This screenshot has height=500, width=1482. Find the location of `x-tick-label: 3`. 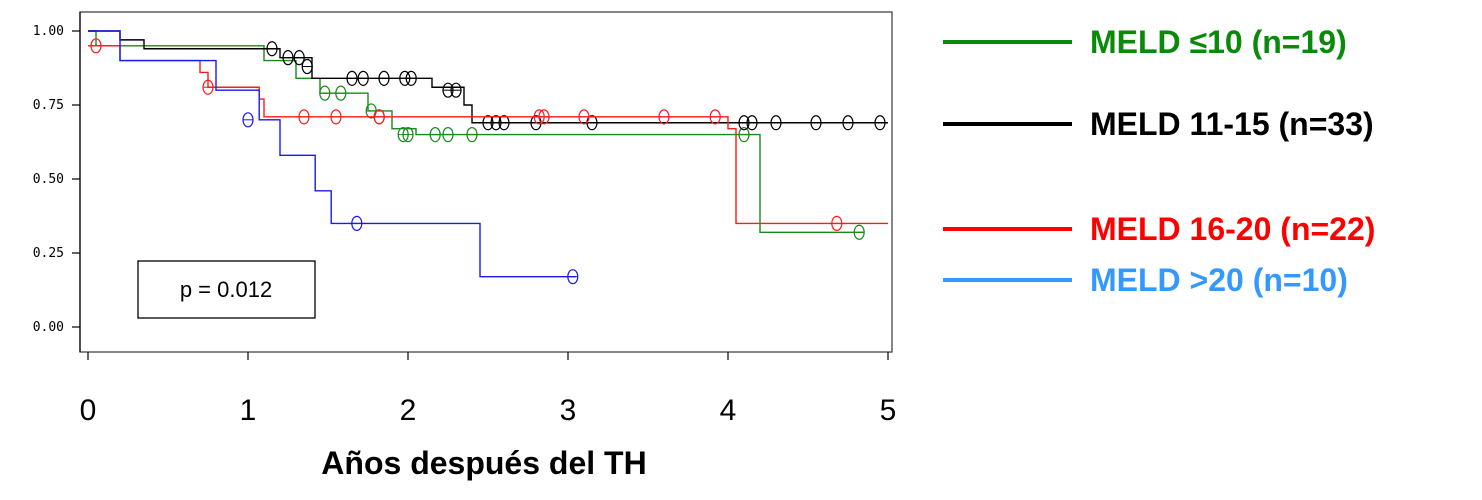

x-tick-label: 3 is located at coordinates (568, 410).